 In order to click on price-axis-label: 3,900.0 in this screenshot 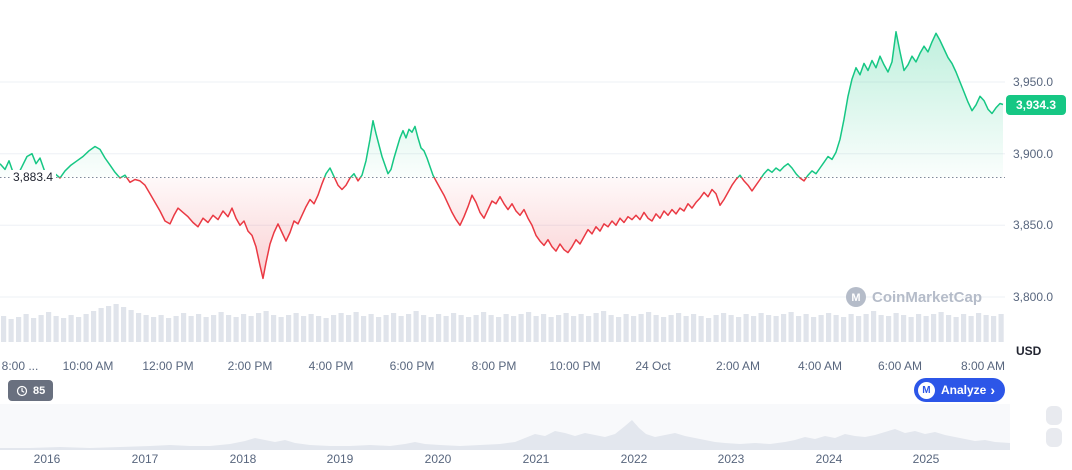, I will do `click(1033, 153)`.